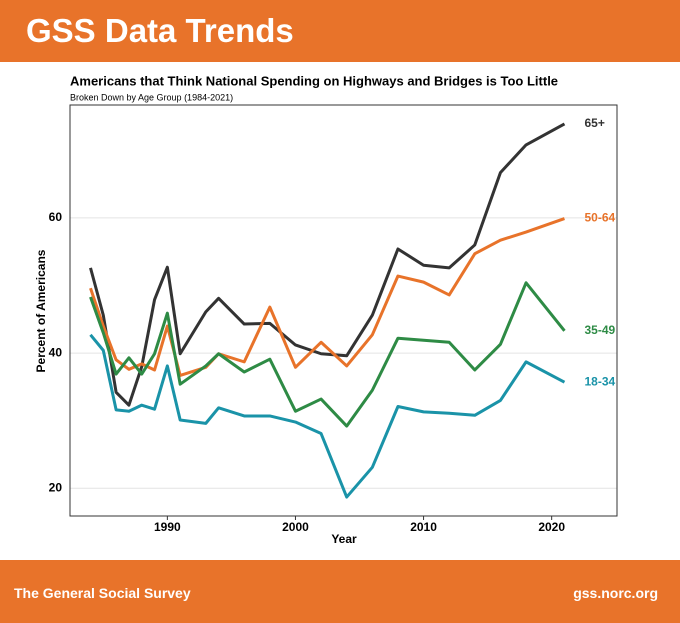 The width and height of the screenshot is (680, 623). Describe the element at coordinates (599, 381) in the screenshot. I see `series-label: 18-34` at that location.